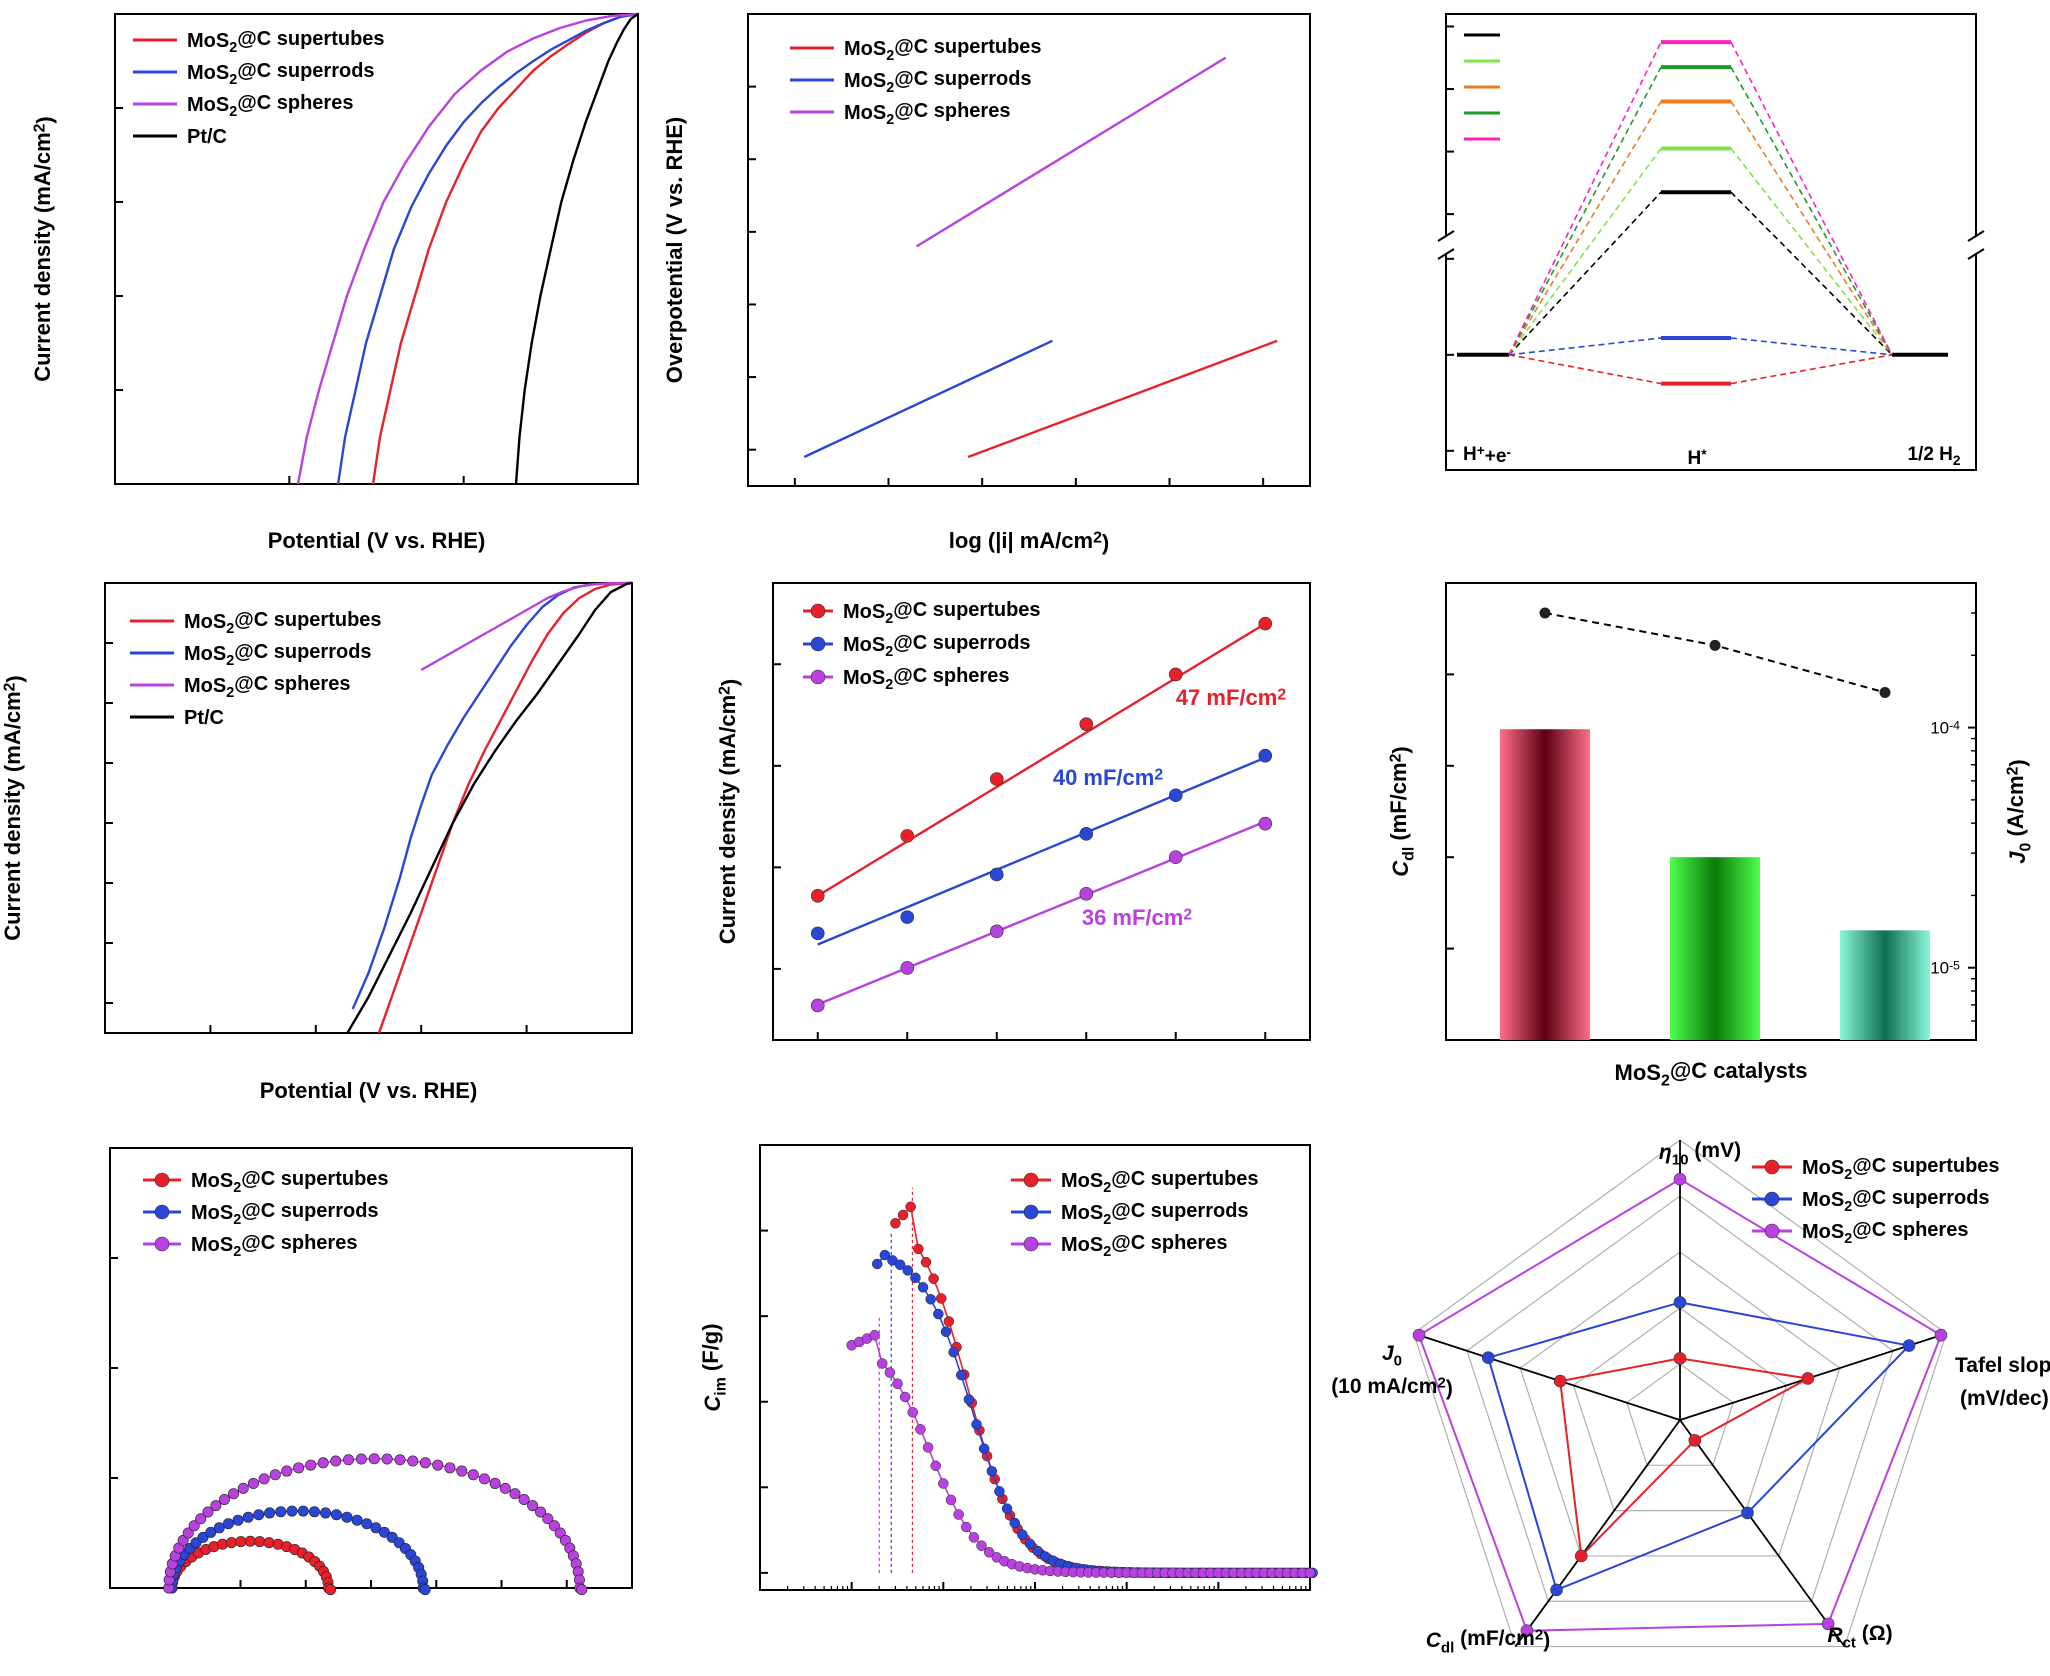  Describe the element at coordinates (1923, 454) in the screenshot. I see `text-run: 1/2` at that location.